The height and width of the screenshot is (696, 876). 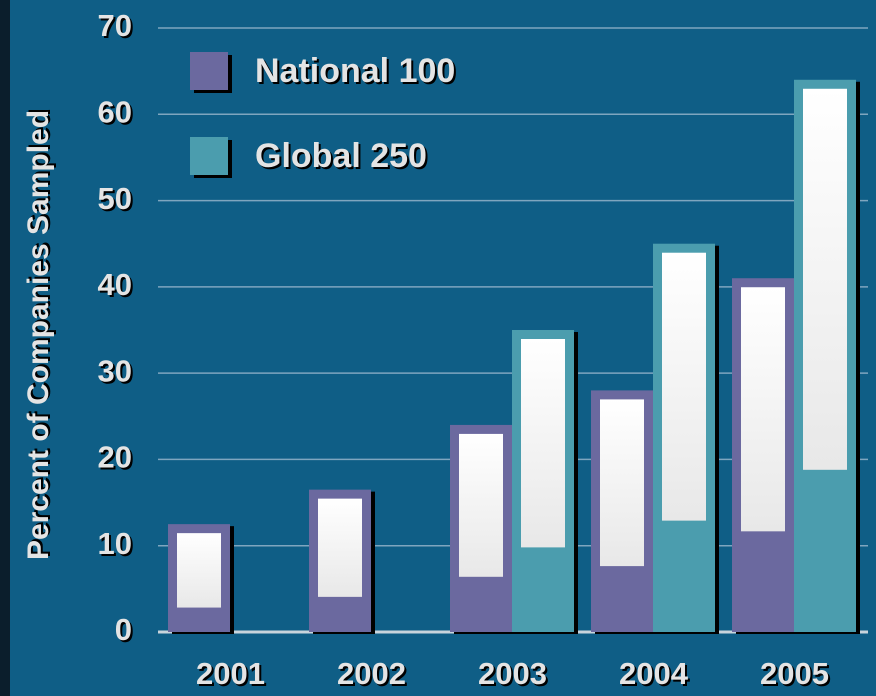 I want to click on y-axis-label: Percent of Companies Sampled, so click(x=38, y=335).